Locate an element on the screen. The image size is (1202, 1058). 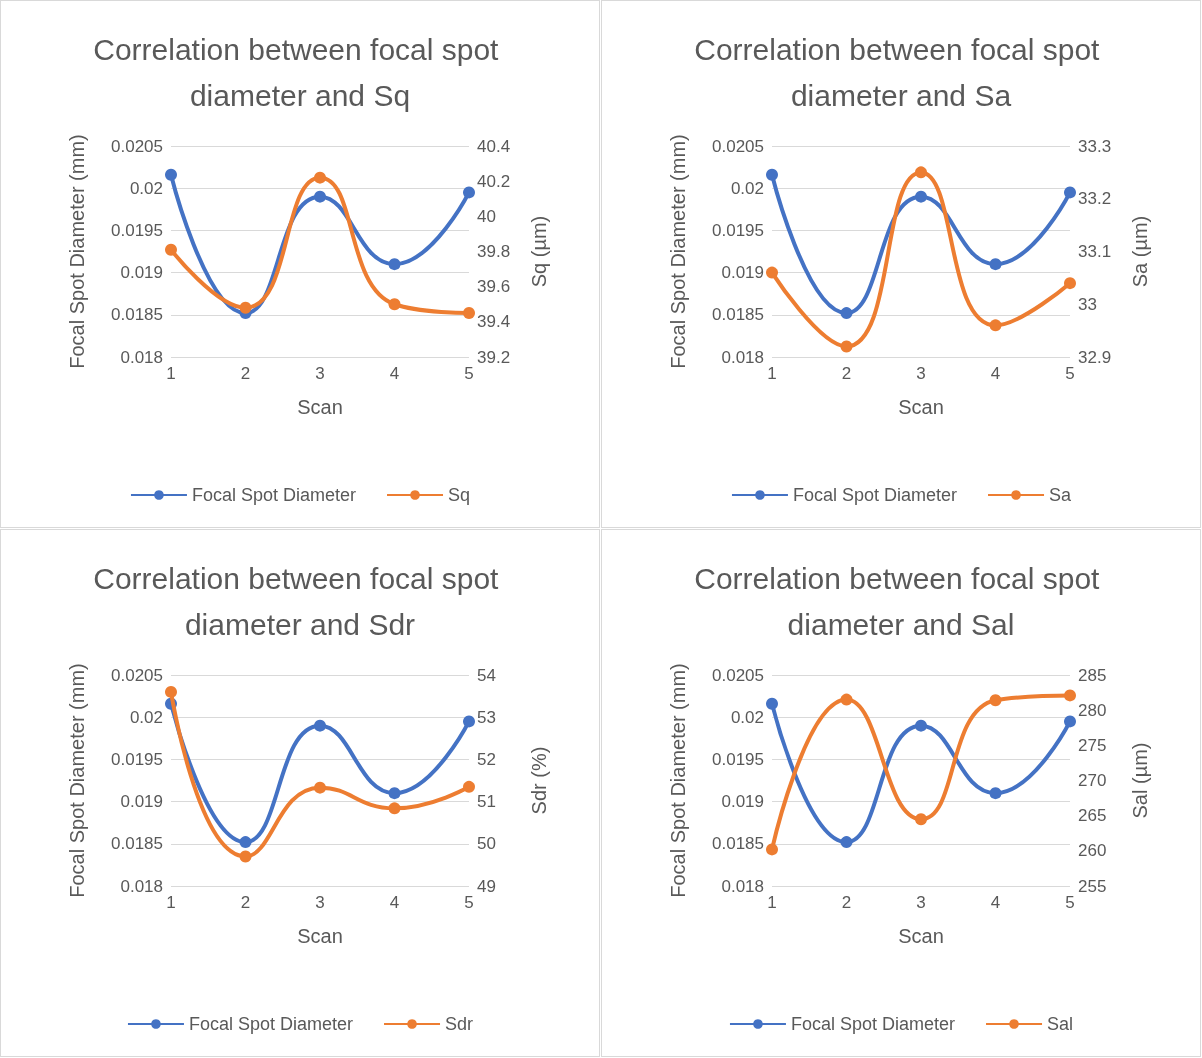
y2-tick-label: 39.8 is located at coordinates (494, 251).